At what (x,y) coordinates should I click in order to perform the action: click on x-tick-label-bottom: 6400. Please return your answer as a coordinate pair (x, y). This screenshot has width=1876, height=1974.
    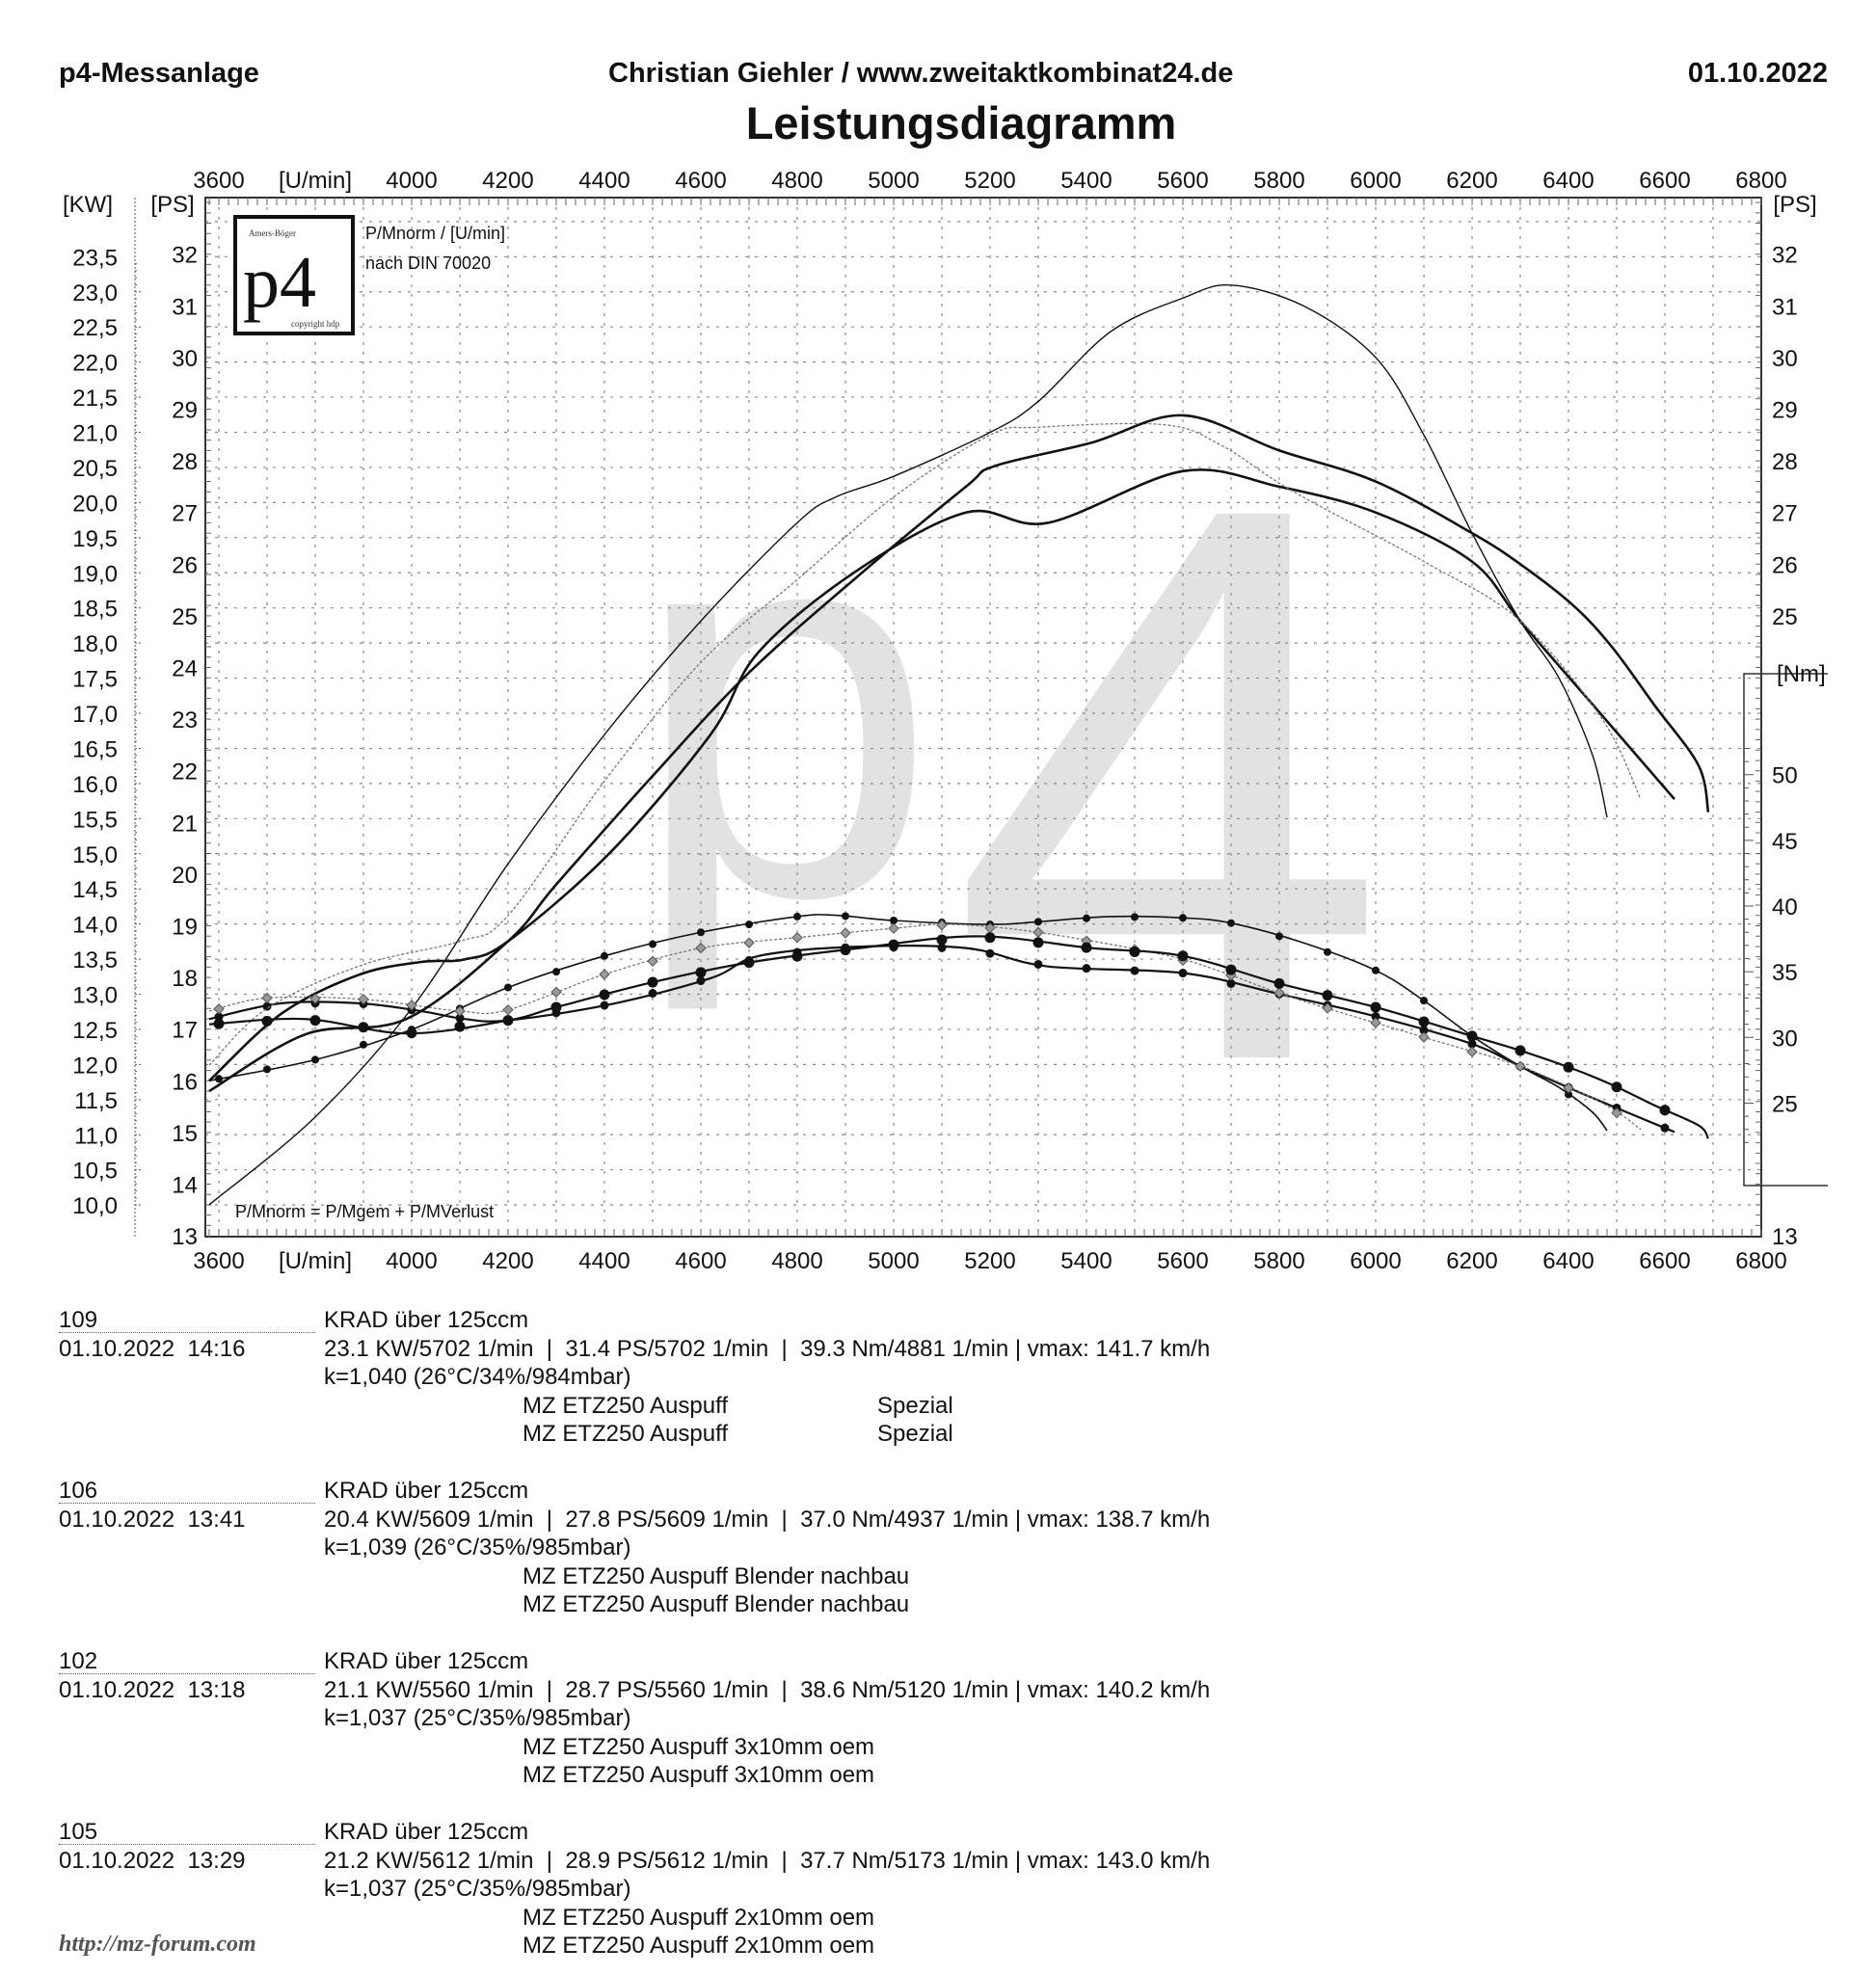
    Looking at the image, I should click on (1568, 1261).